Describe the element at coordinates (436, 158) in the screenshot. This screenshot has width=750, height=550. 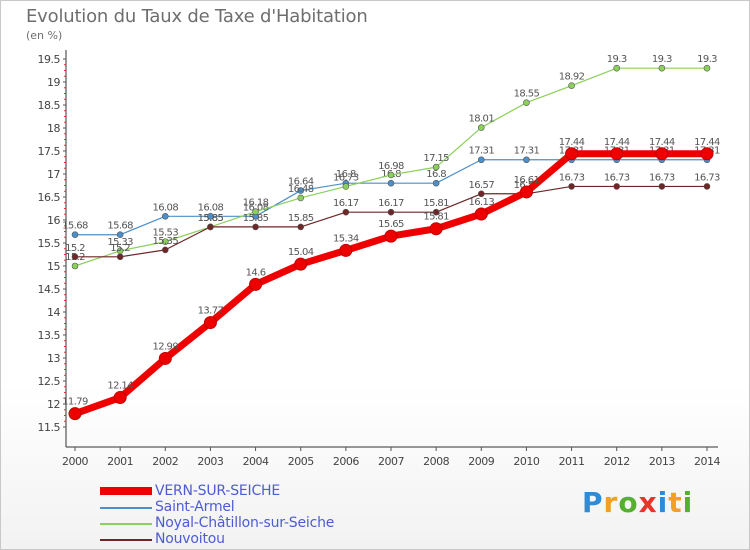
I see `data-label: 17.15` at that location.